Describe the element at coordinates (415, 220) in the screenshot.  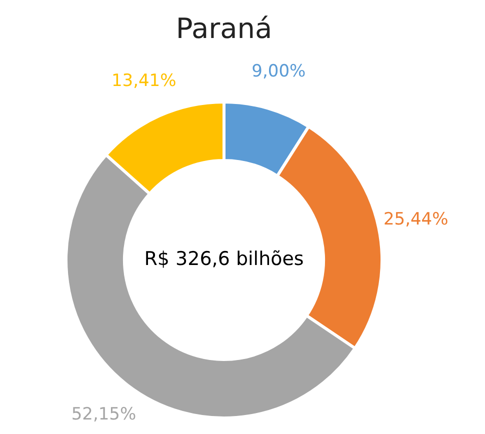
I see `data-label: 25,44%` at that location.